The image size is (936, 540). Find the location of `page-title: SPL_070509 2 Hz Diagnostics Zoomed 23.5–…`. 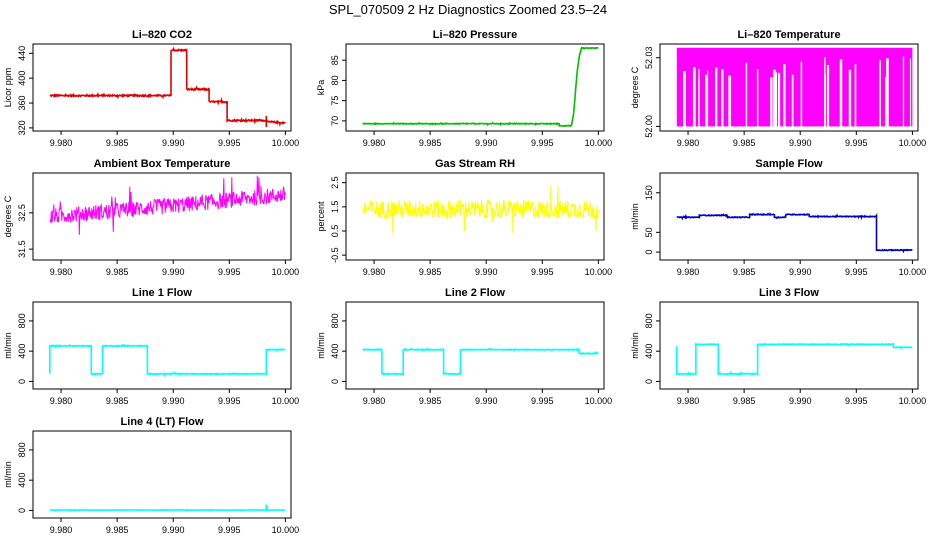

page-title: SPL_070509 2 Hz Diagnostics Zoomed 23.5–… is located at coordinates (468, 9).